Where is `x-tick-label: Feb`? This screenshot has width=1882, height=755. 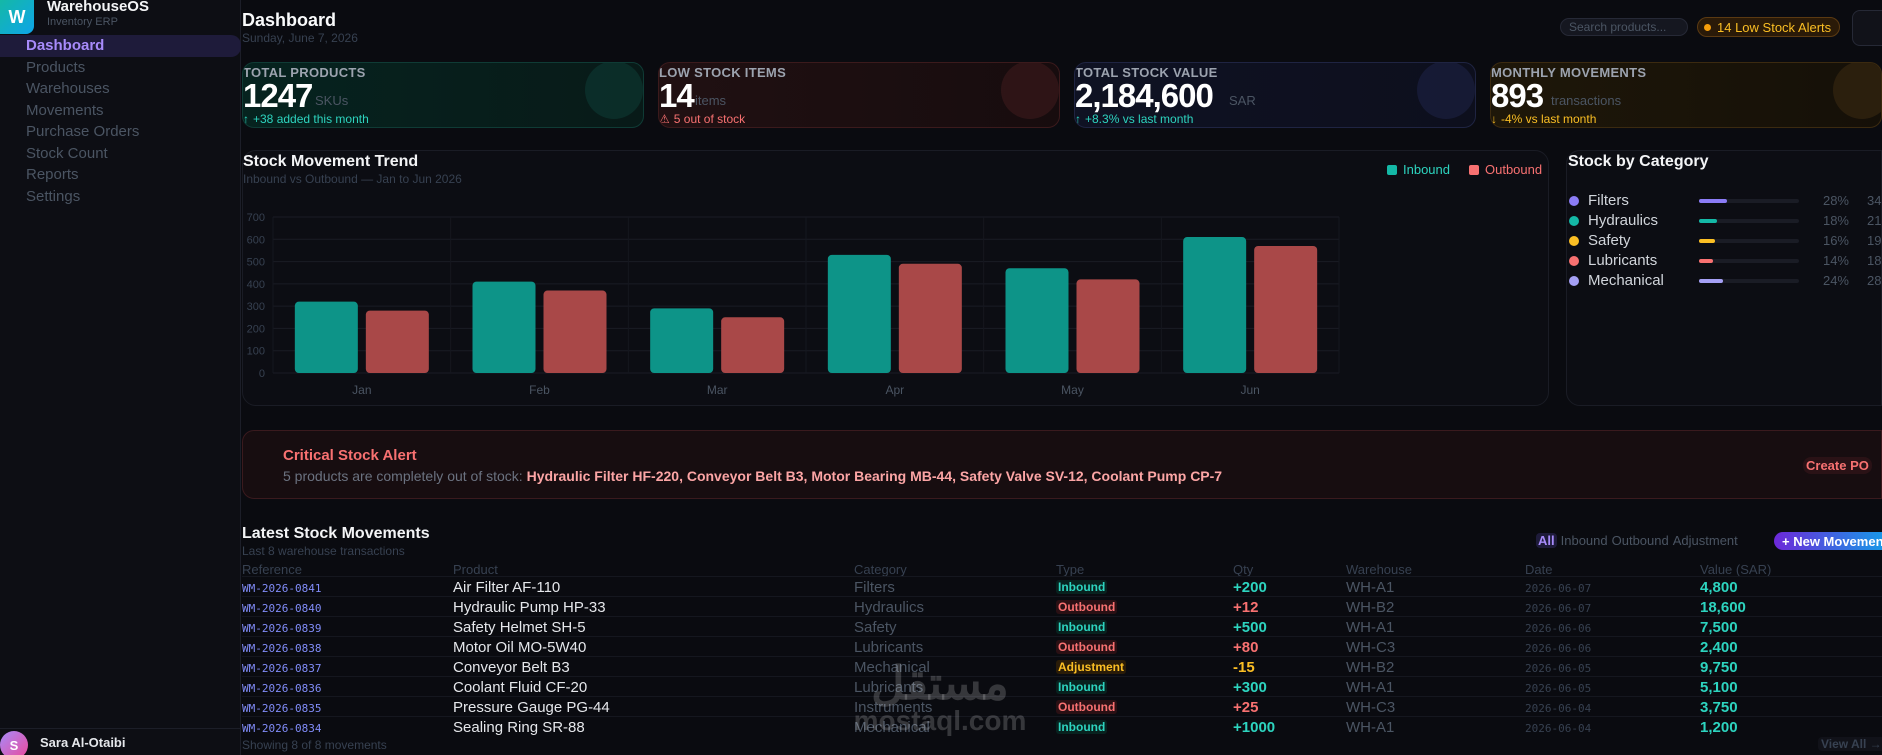 x-tick-label: Feb is located at coordinates (539, 390).